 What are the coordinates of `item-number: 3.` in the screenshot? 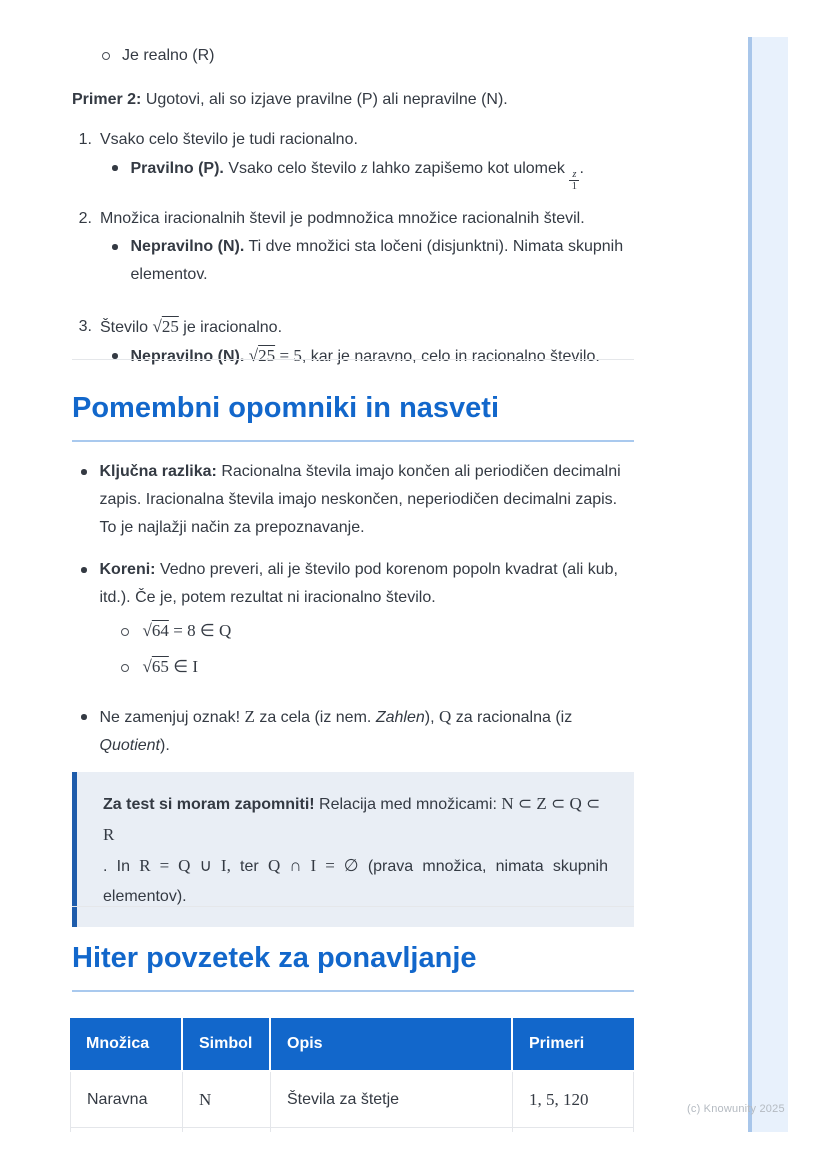 It's located at (85, 326).